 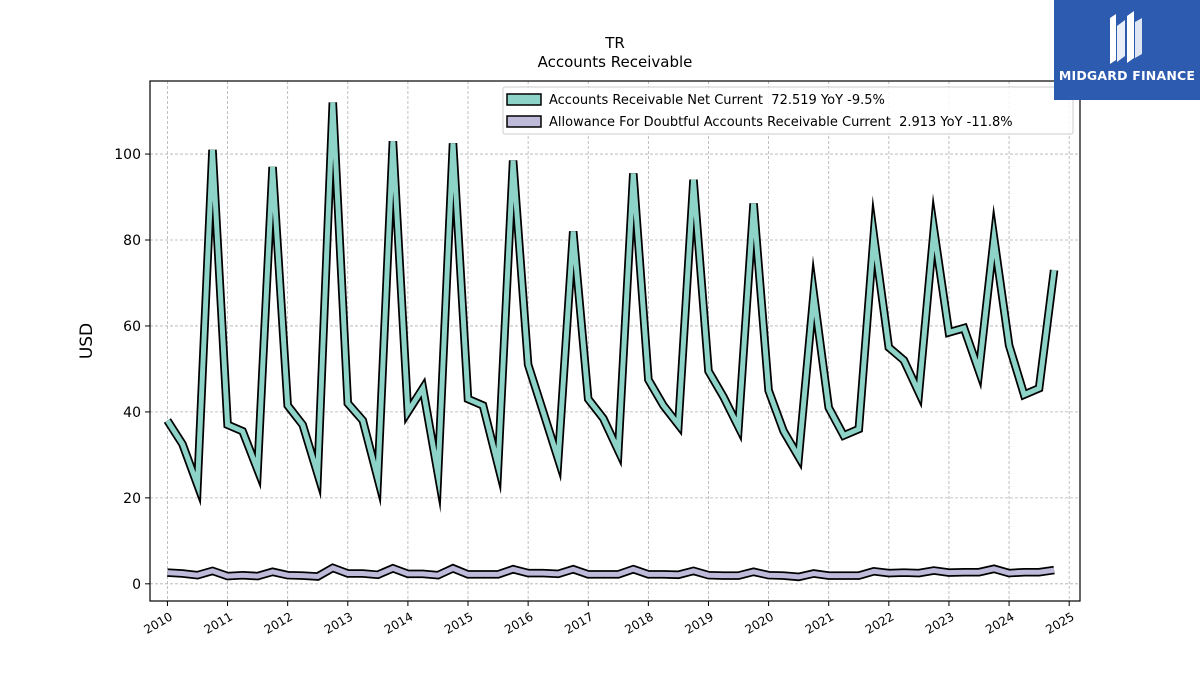 I want to click on chart-subtitle: Accounts Receivable, so click(x=615, y=62).